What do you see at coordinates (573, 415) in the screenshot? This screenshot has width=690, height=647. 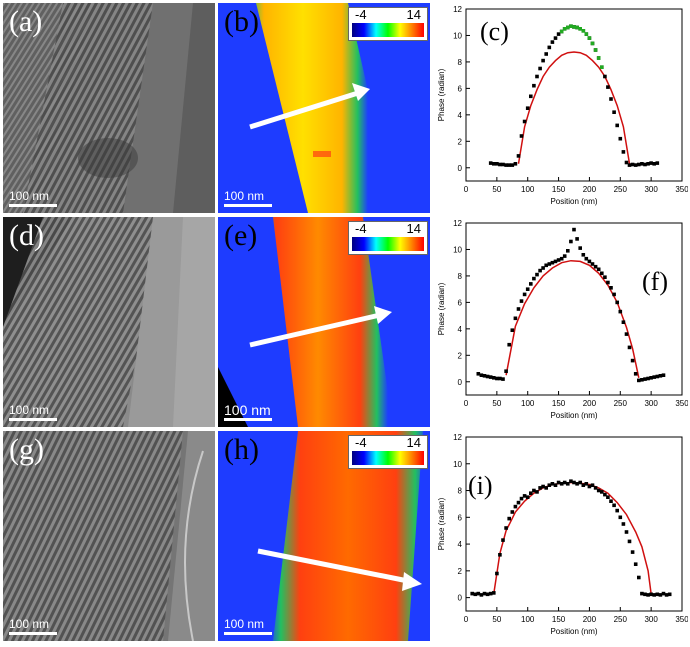 I see `x-axis-label: Position (nm)` at bounding box center [573, 415].